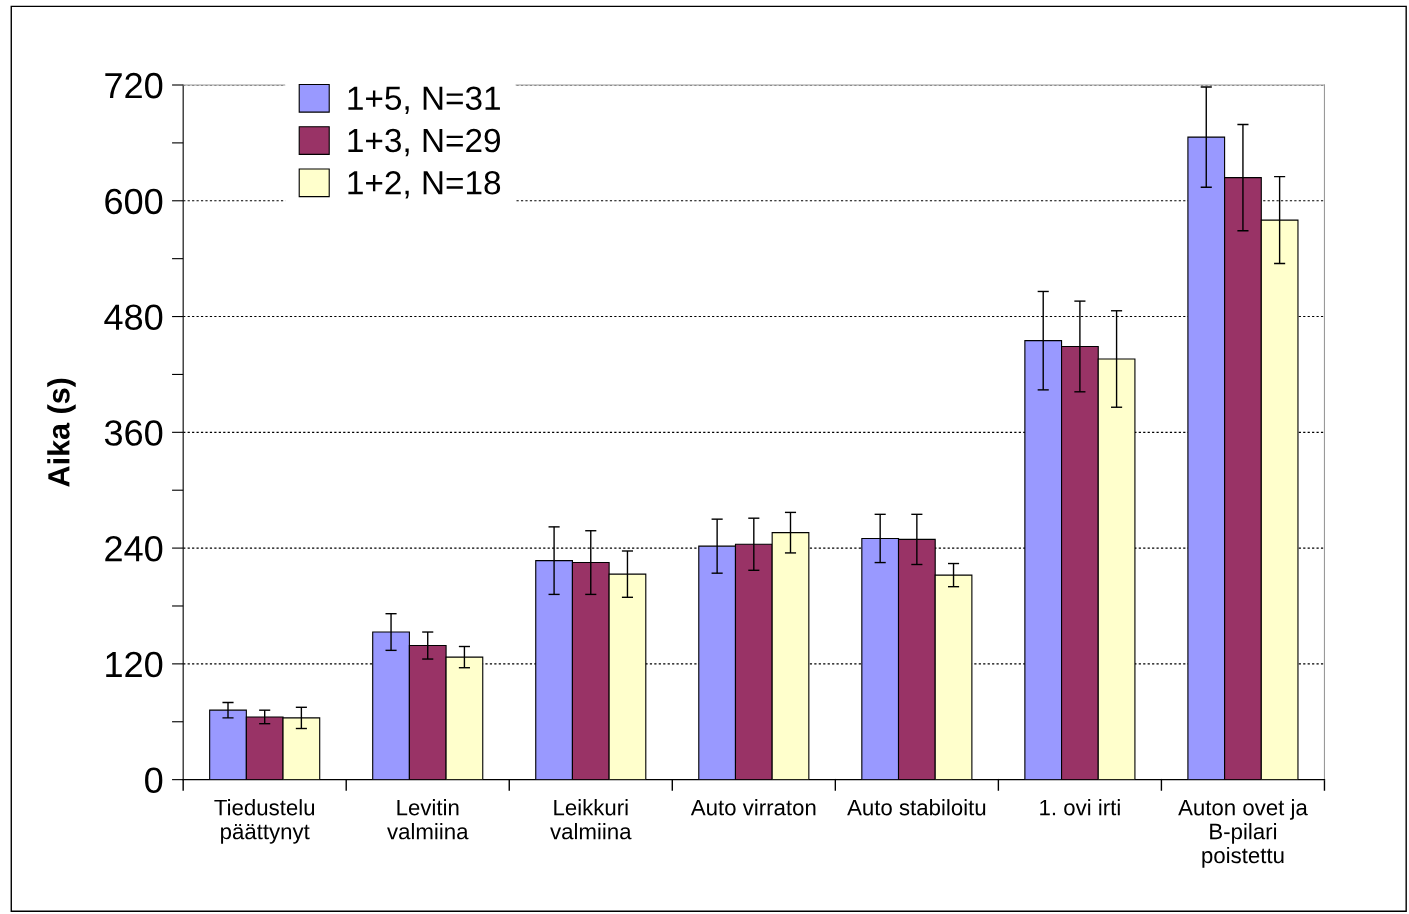 This screenshot has width=1409, height=914. Describe the element at coordinates (134, 664) in the screenshot. I see `y-tick-label: 120` at that location.